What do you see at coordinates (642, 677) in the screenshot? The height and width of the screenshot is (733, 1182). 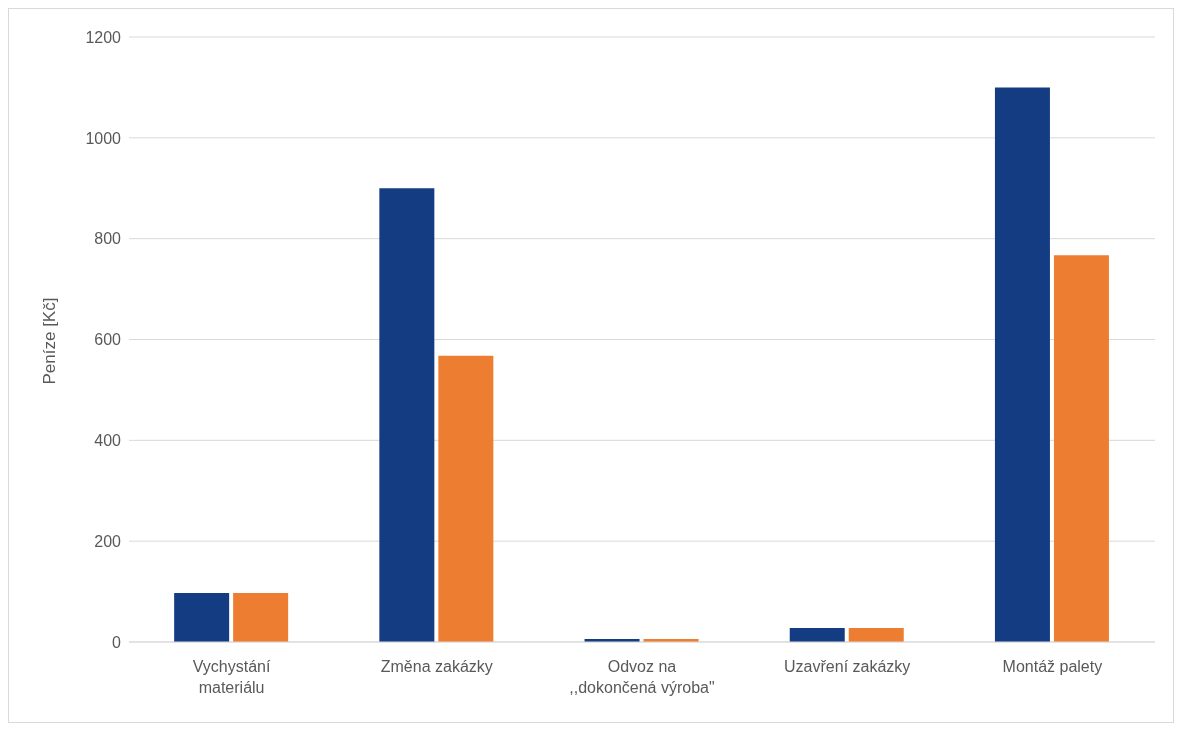 I see `x-tick-label: Odvoz na ,,dokončená výroba"` at bounding box center [642, 677].